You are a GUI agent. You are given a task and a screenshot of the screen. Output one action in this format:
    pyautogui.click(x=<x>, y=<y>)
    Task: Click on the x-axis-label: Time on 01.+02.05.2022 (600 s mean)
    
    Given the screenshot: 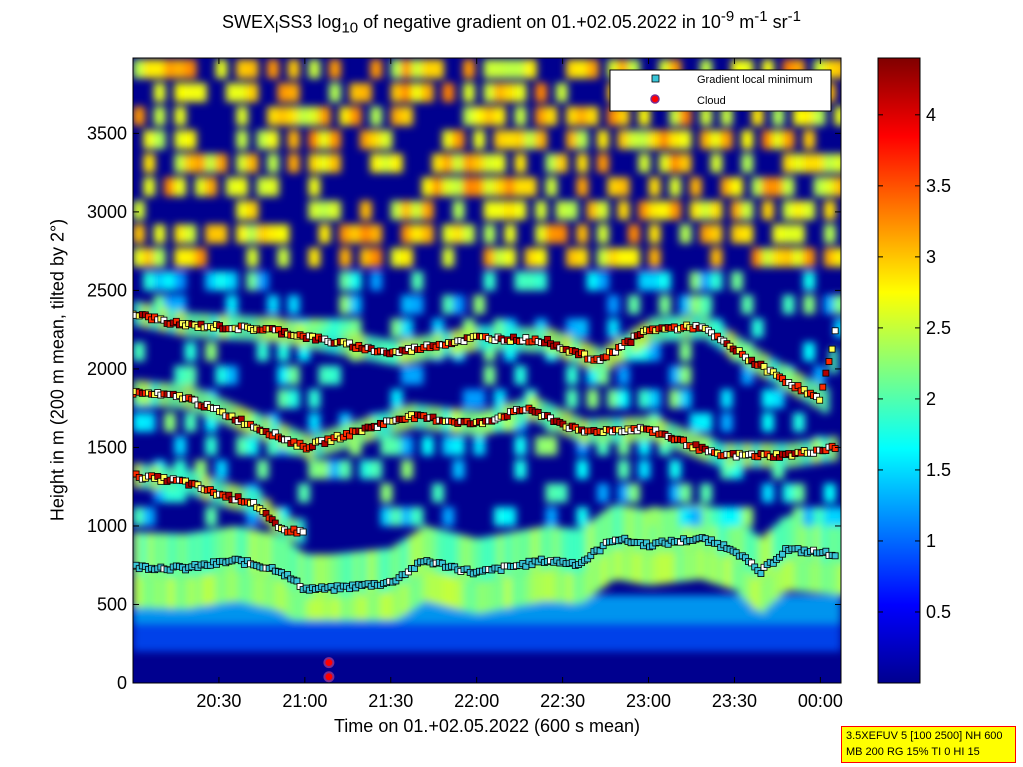 What is the action you would take?
    pyautogui.click(x=487, y=726)
    